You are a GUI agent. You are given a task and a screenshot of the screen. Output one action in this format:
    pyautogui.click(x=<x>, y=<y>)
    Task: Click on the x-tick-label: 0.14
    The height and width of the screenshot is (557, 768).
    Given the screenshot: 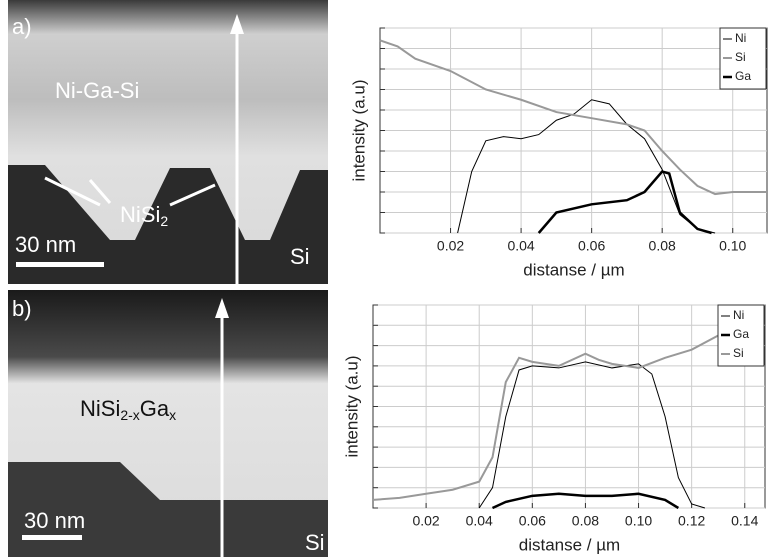 What is the action you would take?
    pyautogui.click(x=744, y=521)
    